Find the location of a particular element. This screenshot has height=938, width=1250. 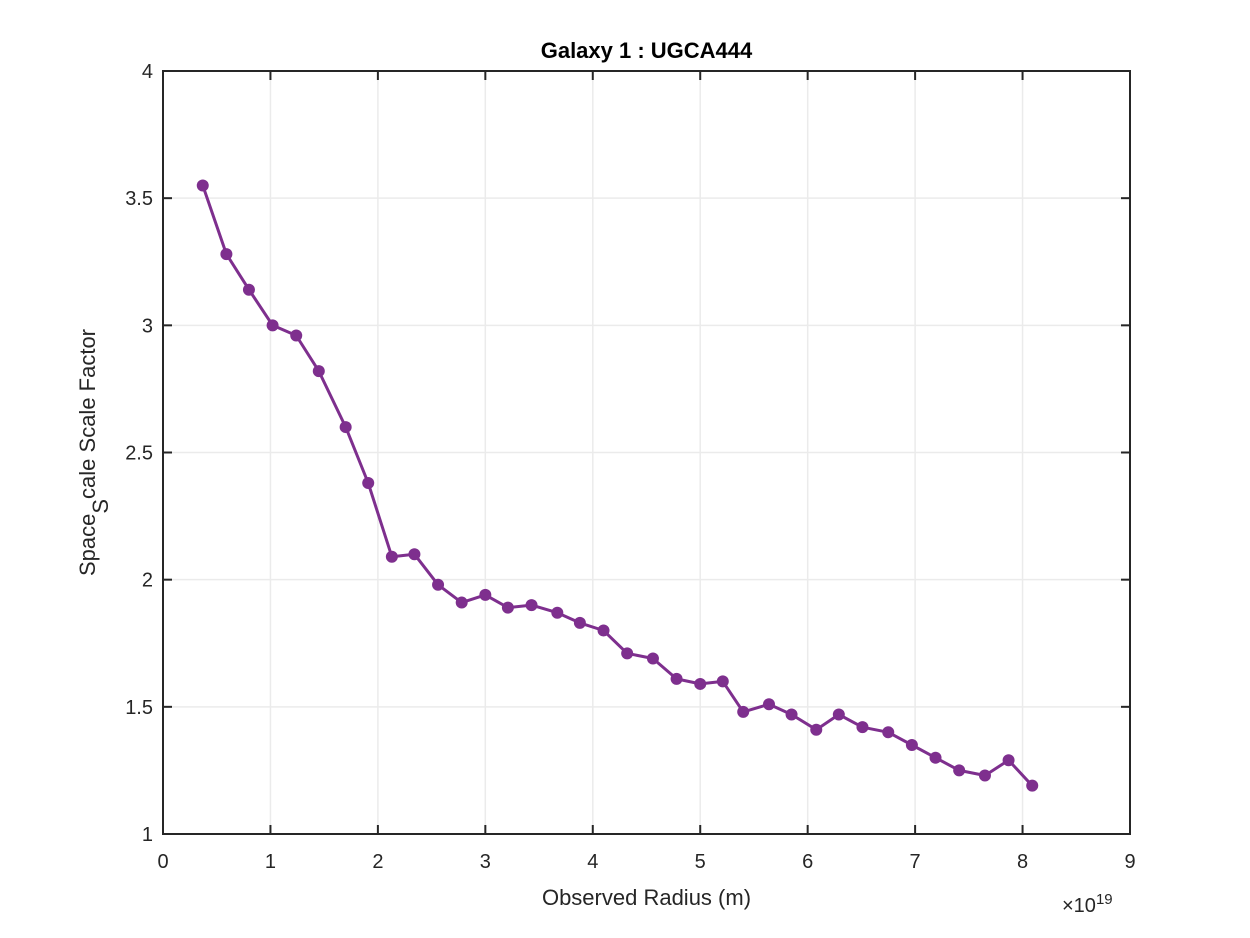

x-axis-exponent: ×10¹⁹ is located at coordinates (1087, 904).